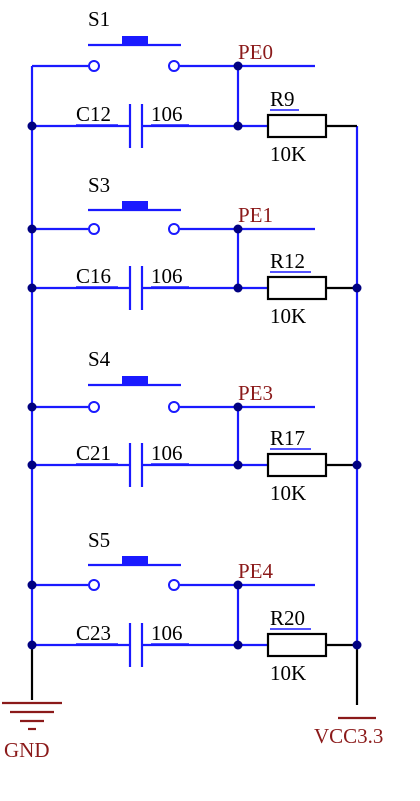 The width and height of the screenshot is (420, 801). What do you see at coordinates (255, 393) in the screenshot?
I see `net-label: PE3` at bounding box center [255, 393].